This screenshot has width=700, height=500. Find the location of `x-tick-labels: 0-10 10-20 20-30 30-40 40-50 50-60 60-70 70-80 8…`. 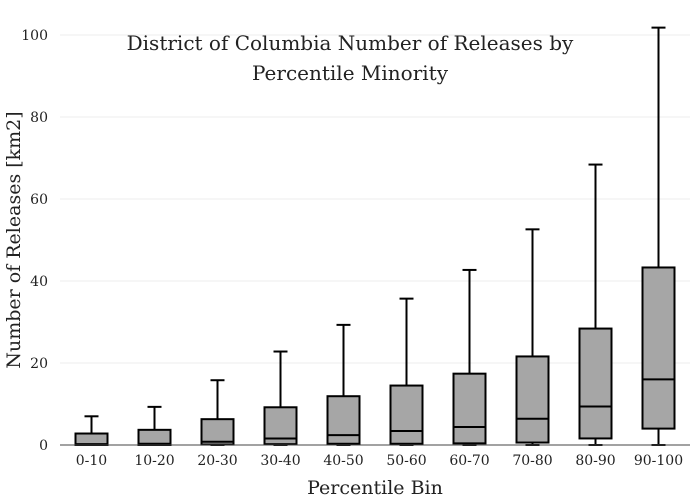

x-tick-labels: 0-10 10-20 20-30 30-40 40-50 50-60 60-70 70-80 8… is located at coordinates (379, 461).